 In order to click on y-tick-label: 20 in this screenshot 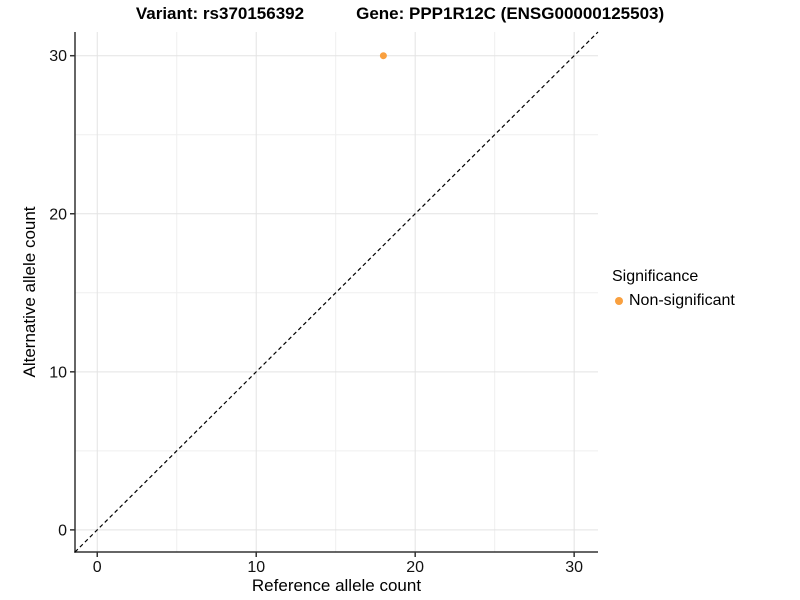, I will do `click(58, 214)`.